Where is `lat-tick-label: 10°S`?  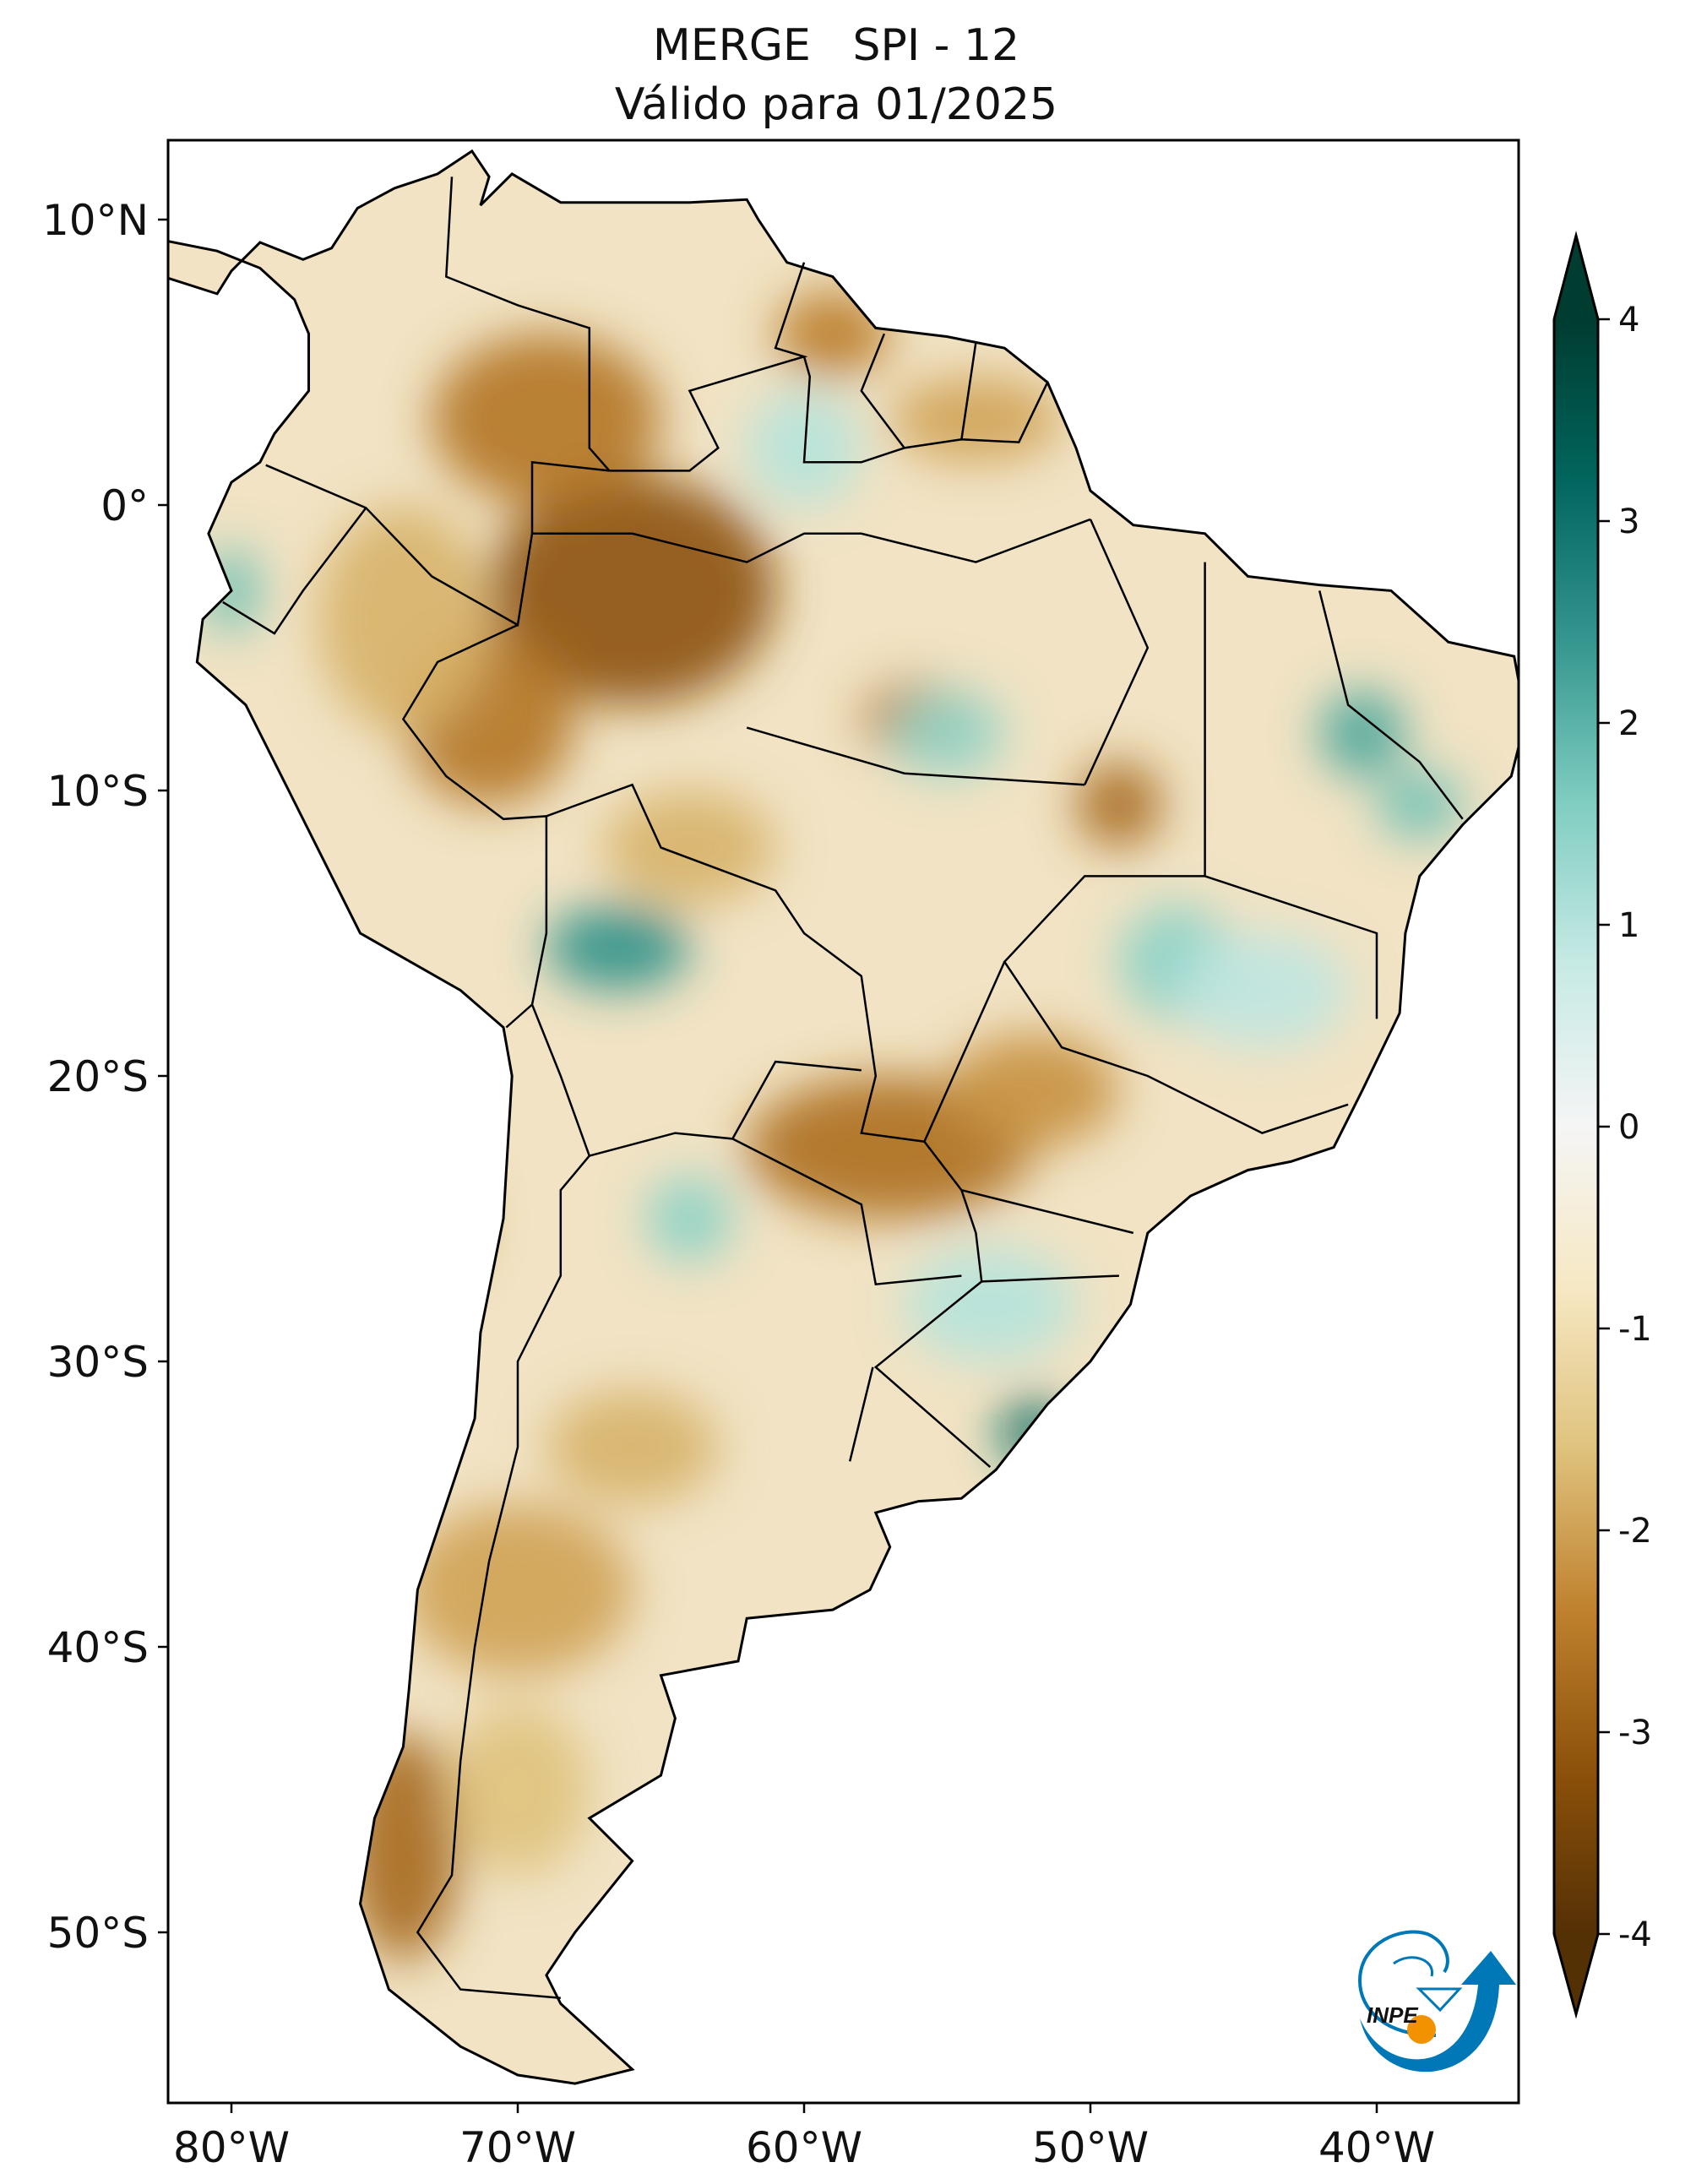 lat-tick-label: 10°S is located at coordinates (98, 791).